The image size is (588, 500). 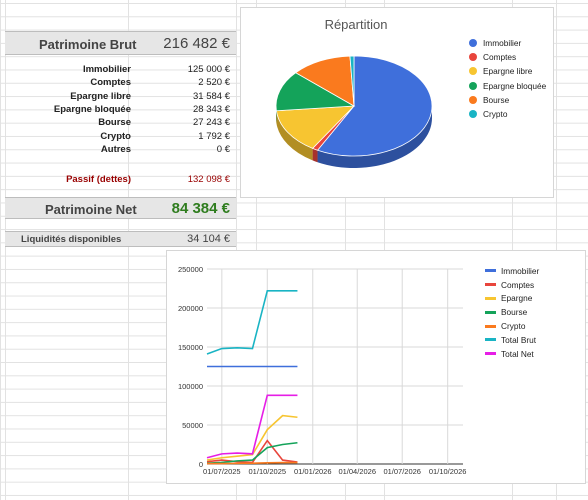 I want to click on liquidites-value: 34 104 €, so click(x=208, y=239).